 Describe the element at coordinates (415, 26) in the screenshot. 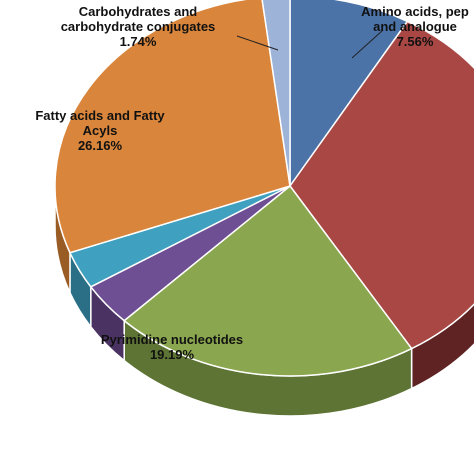

I see `label-amino-acids: Amino acids, pep and analogue 7.56%` at that location.